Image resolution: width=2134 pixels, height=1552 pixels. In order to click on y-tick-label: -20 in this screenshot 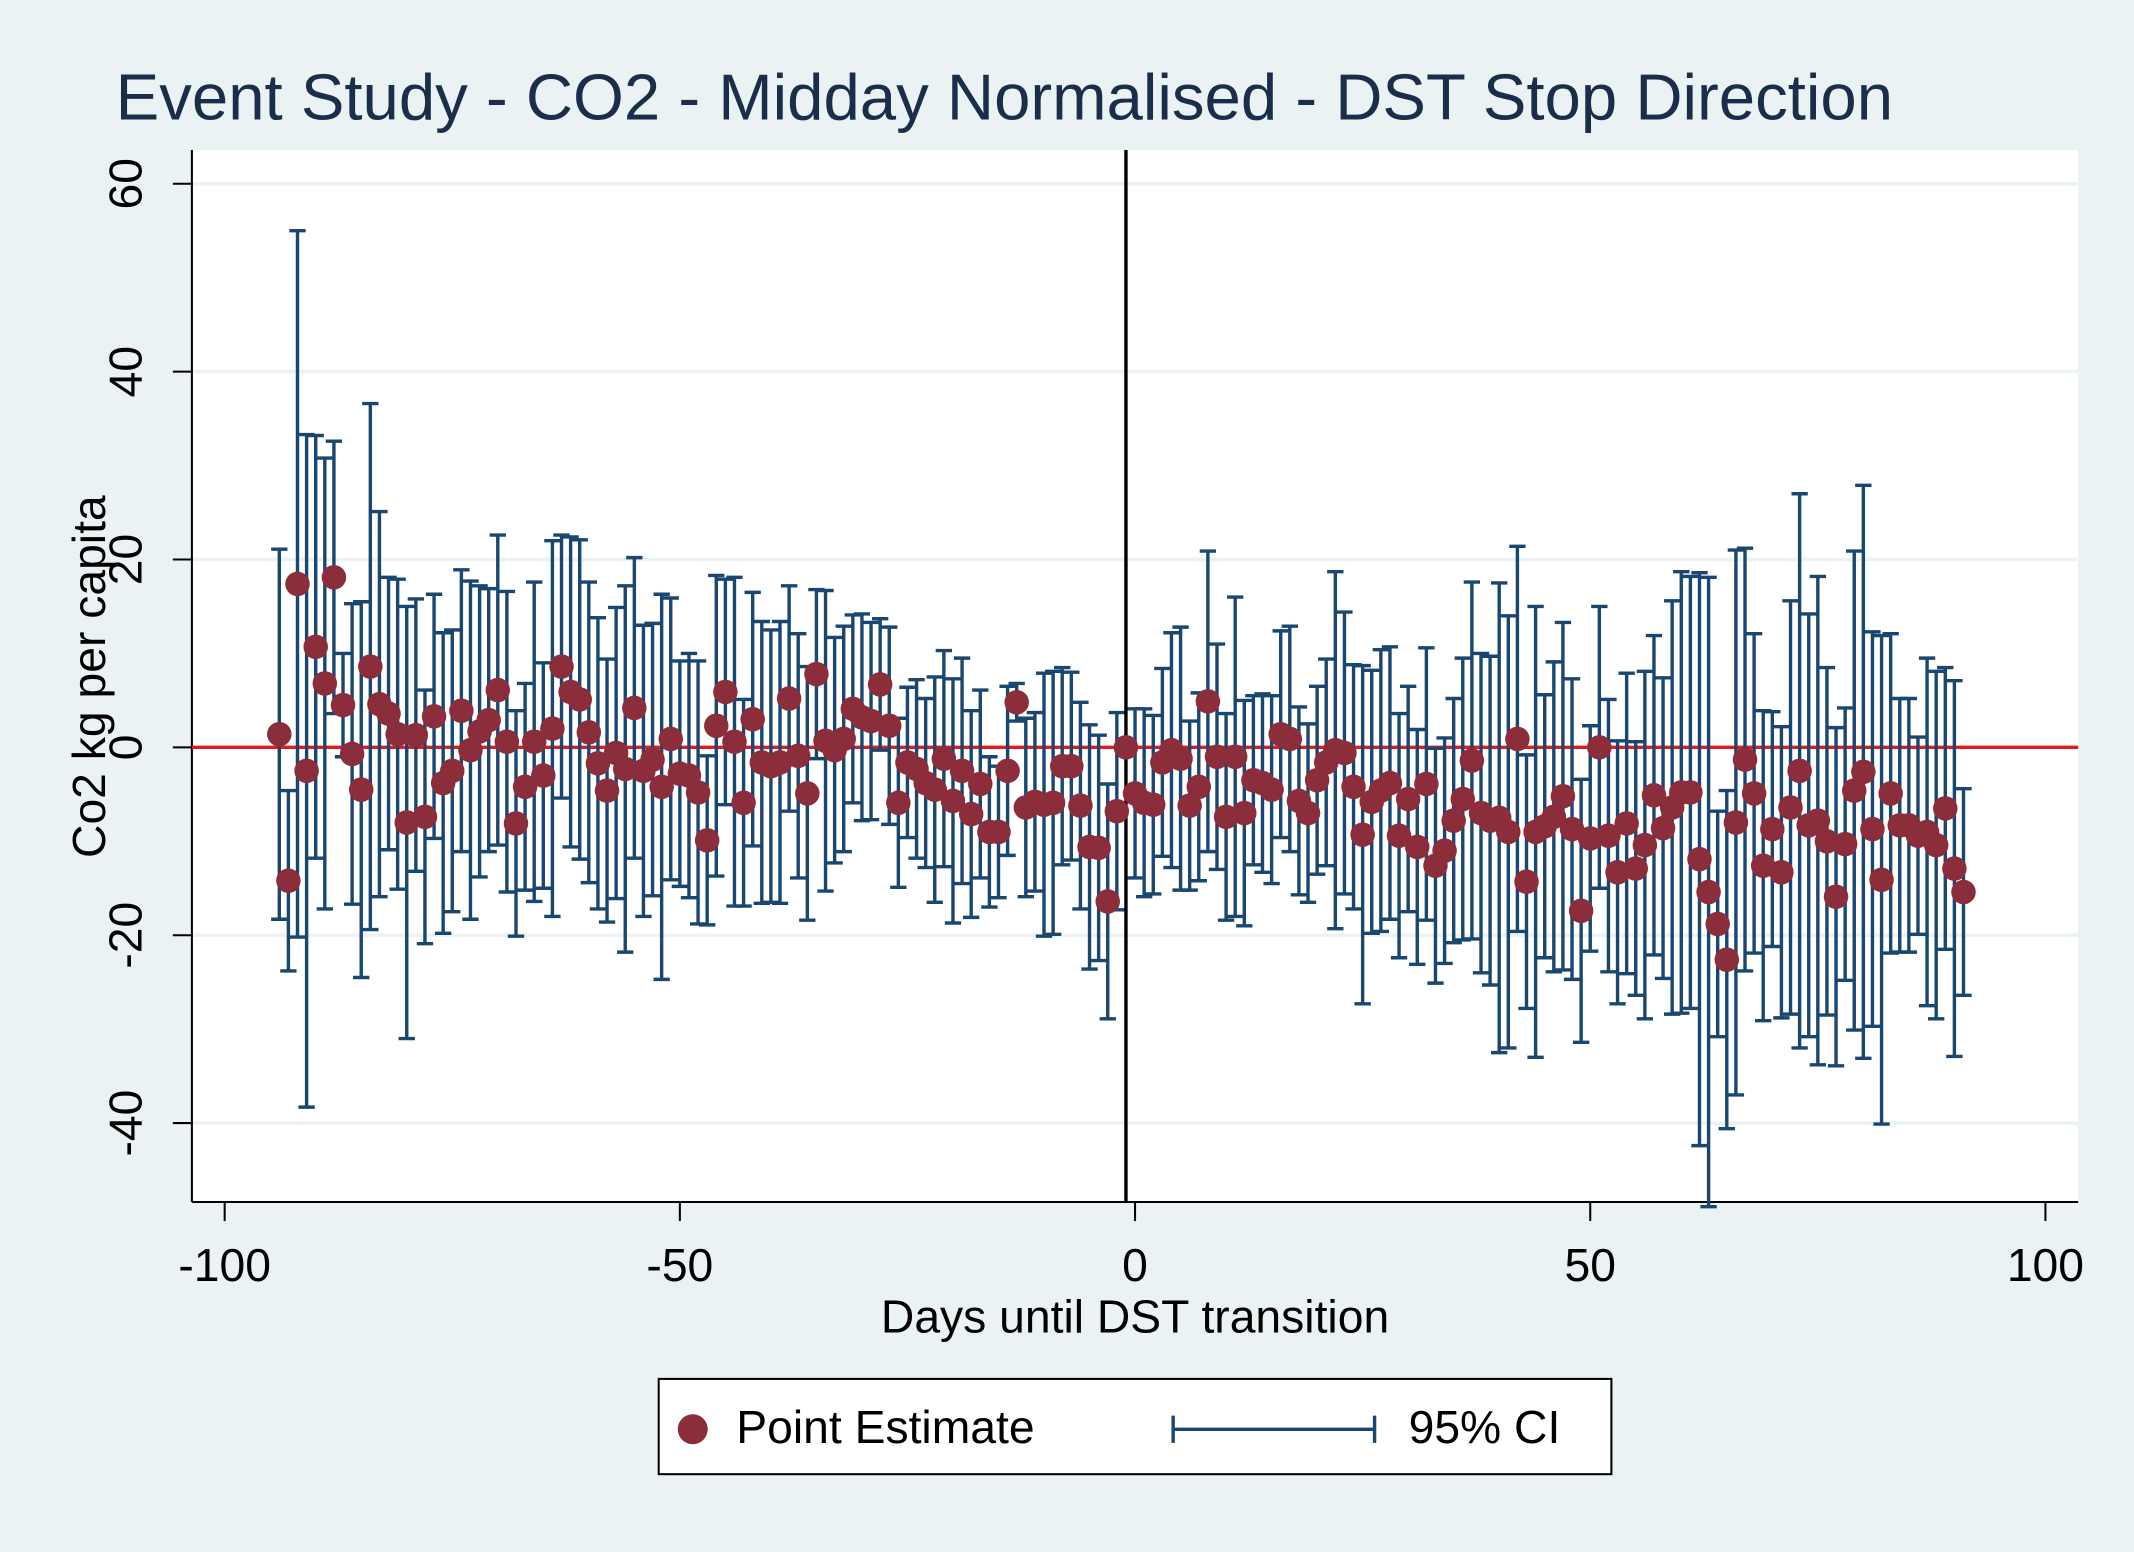, I will do `click(126, 935)`.